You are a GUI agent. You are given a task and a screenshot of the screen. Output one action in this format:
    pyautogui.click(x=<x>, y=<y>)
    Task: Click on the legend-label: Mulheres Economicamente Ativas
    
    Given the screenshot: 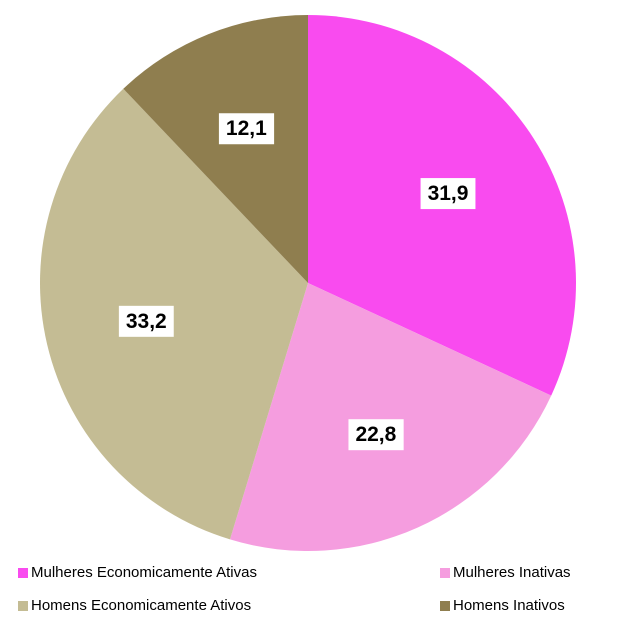 What is the action you would take?
    pyautogui.click(x=144, y=572)
    